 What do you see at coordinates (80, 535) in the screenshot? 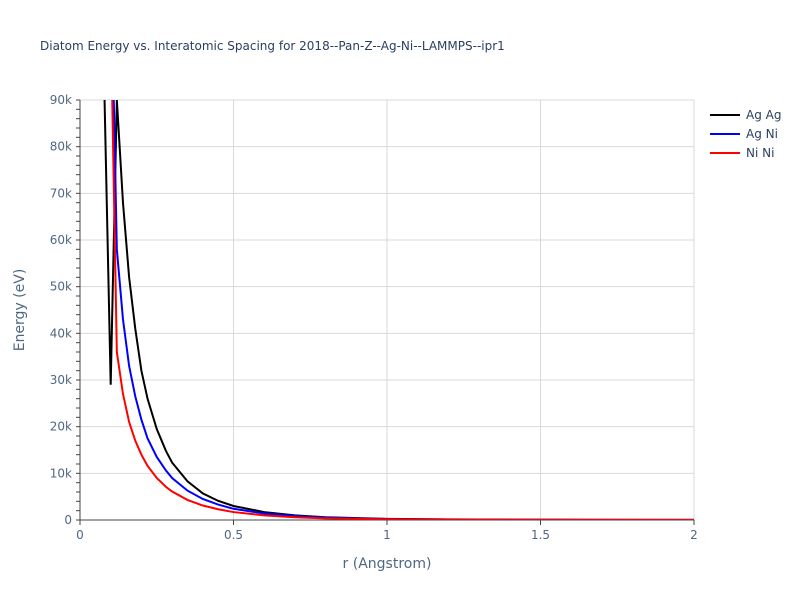
I see `x-tick-label: 0` at bounding box center [80, 535].